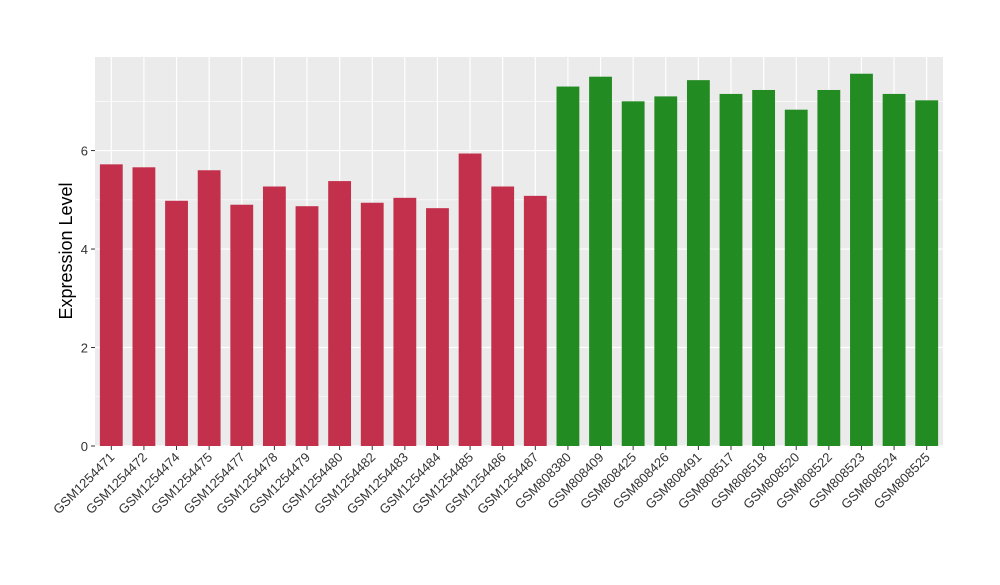  What do you see at coordinates (84, 446) in the screenshot?
I see `y-tick-label: 0` at bounding box center [84, 446].